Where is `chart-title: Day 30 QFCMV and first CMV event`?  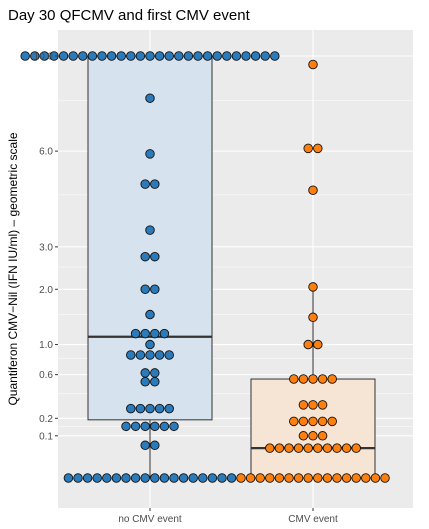 chart-title: Day 30 QFCMV and first CMV event is located at coordinates (129, 15).